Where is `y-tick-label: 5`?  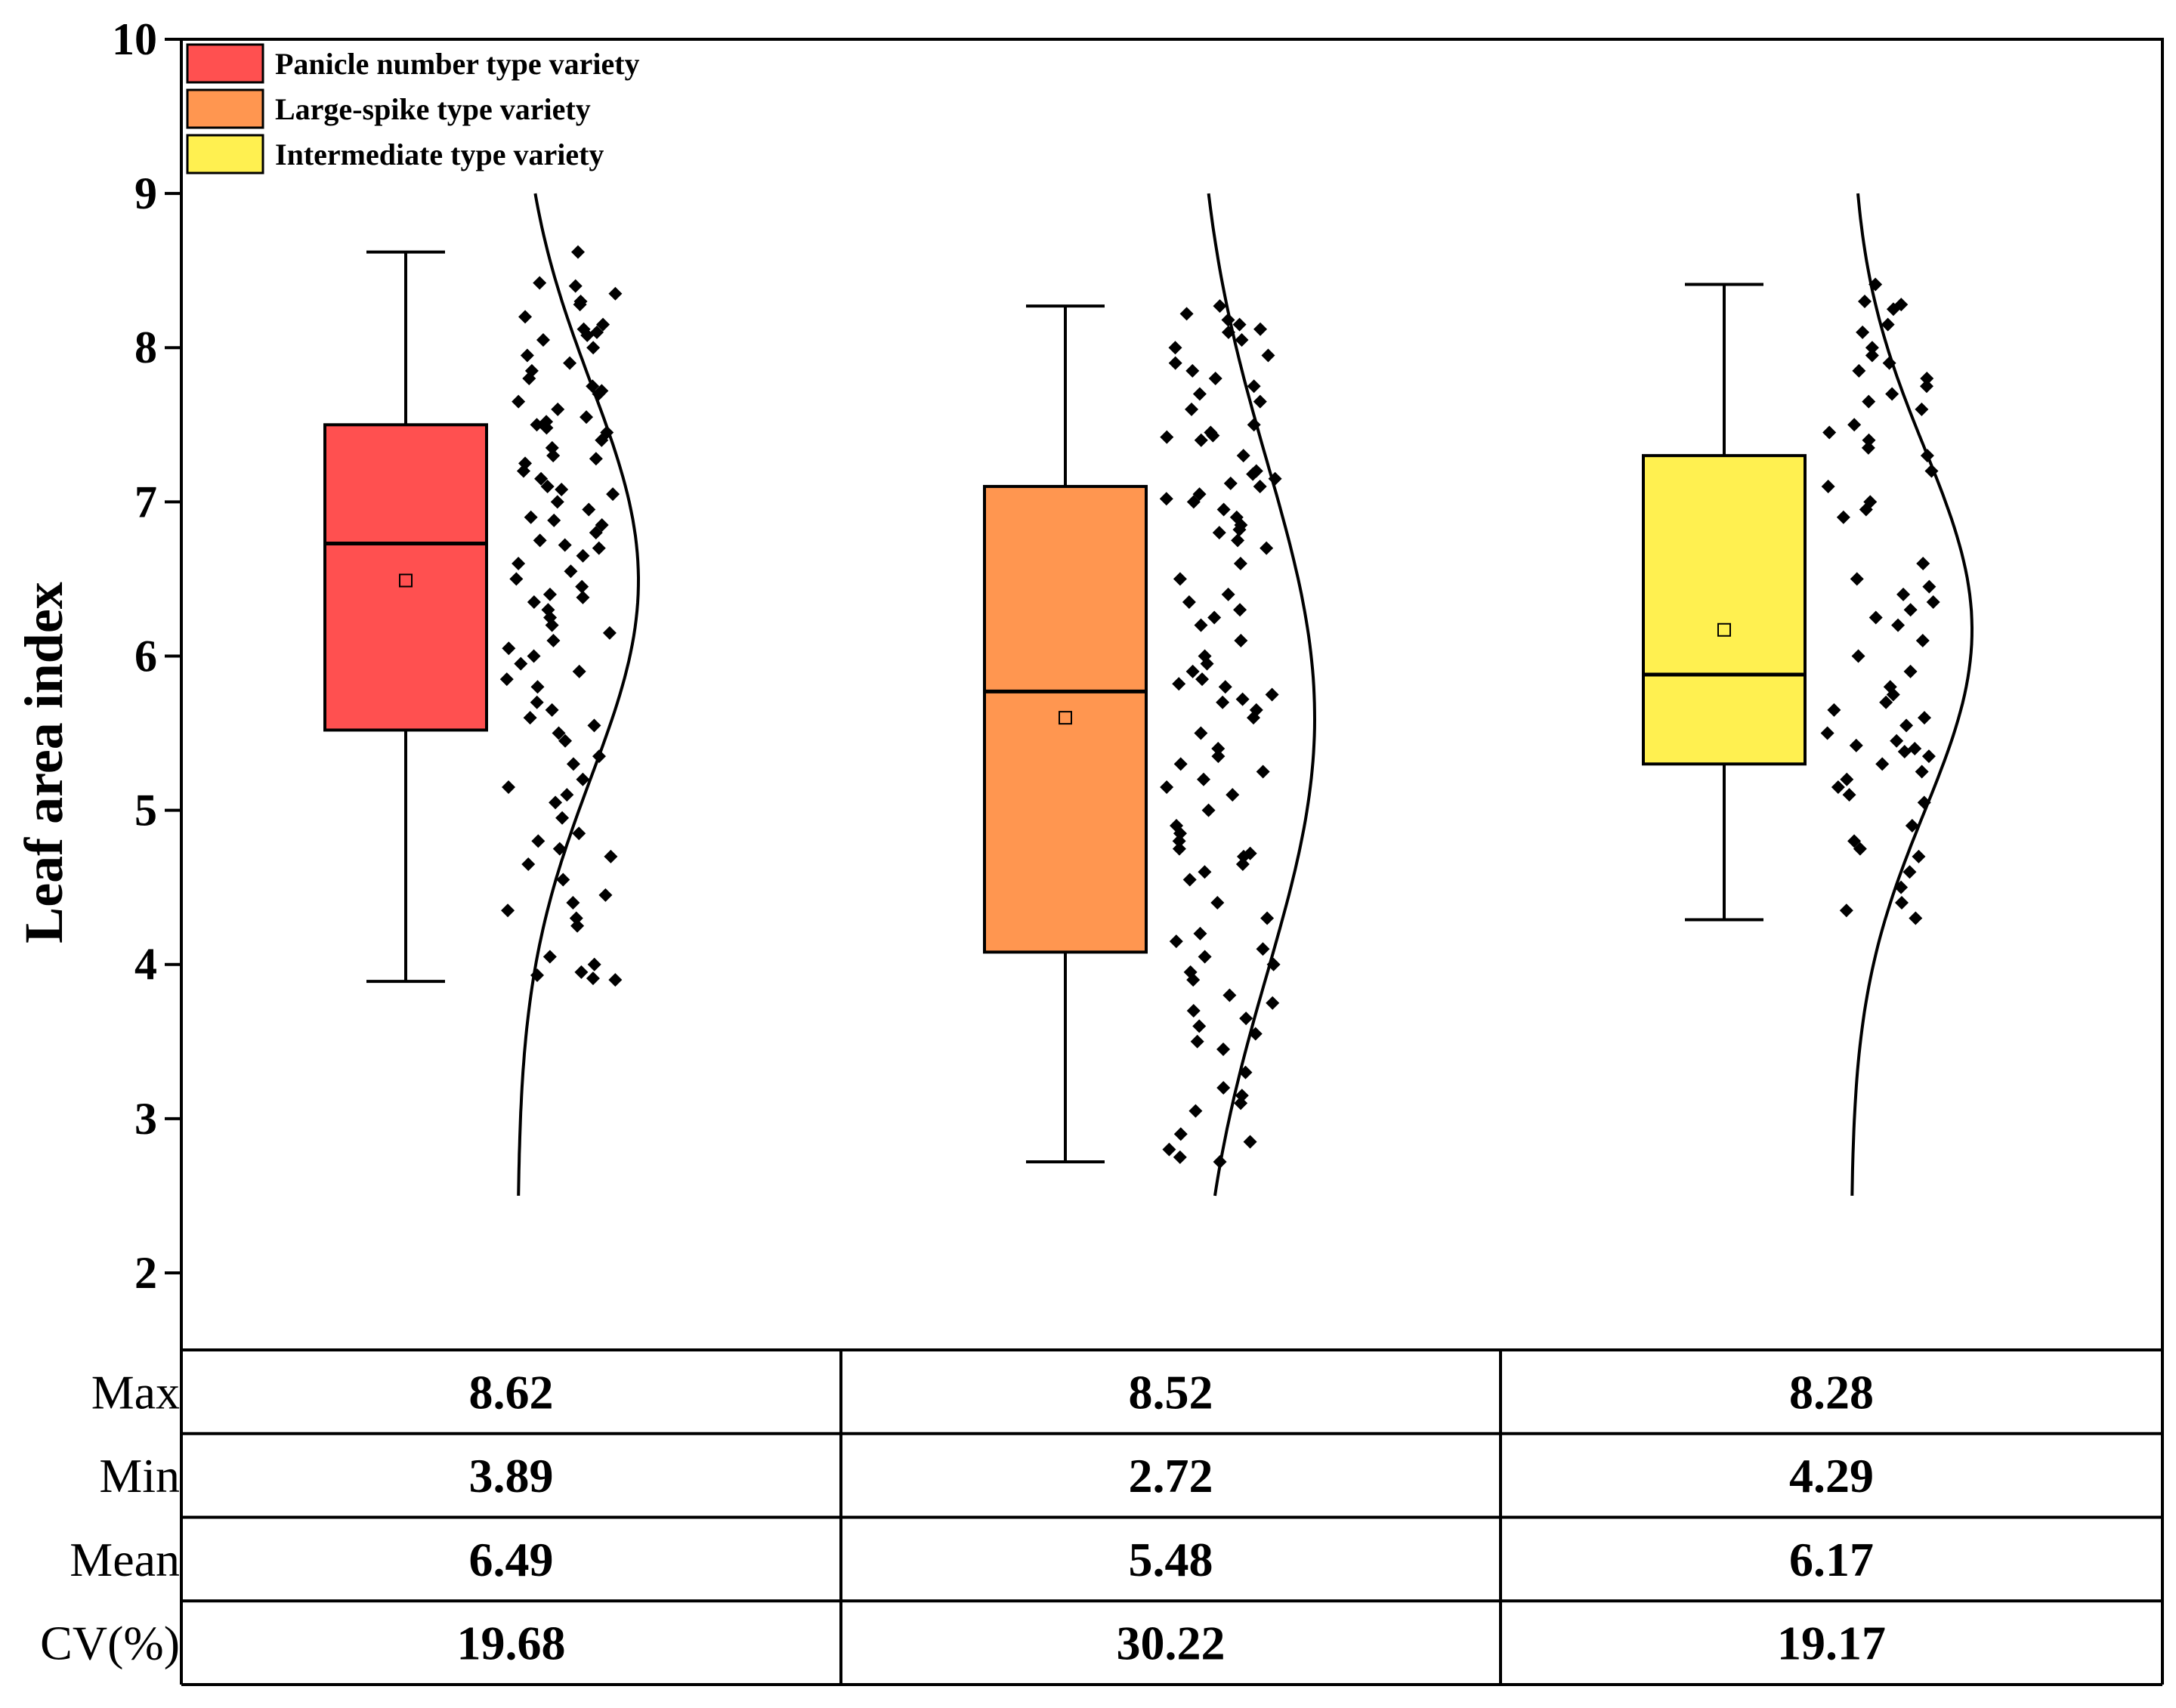 y-tick-label: 5 is located at coordinates (145, 810).